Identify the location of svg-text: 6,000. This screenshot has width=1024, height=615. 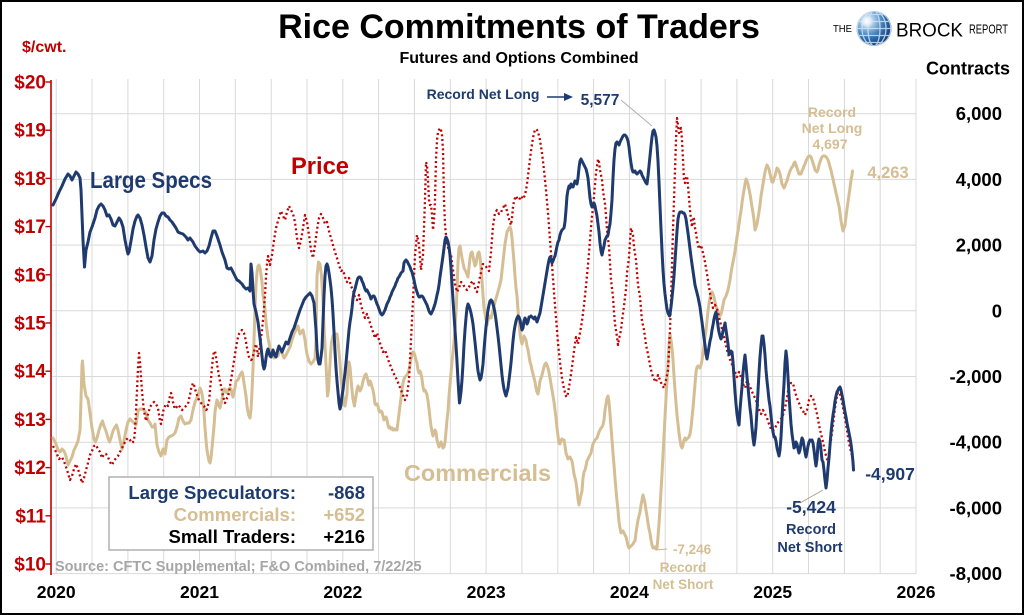
(979, 113).